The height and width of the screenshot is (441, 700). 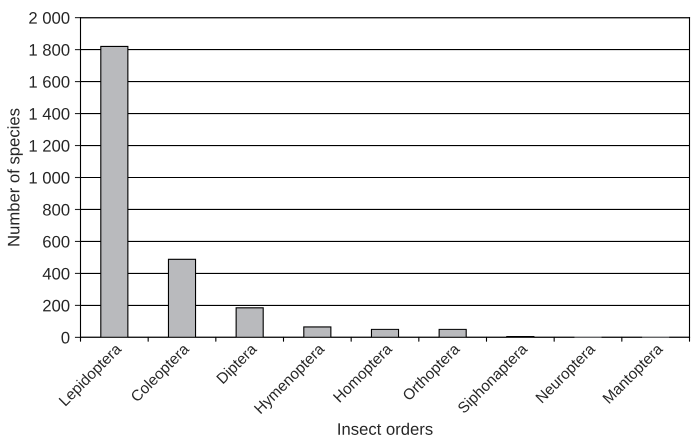 I want to click on y-tick-label: 1 000, so click(x=50, y=178).